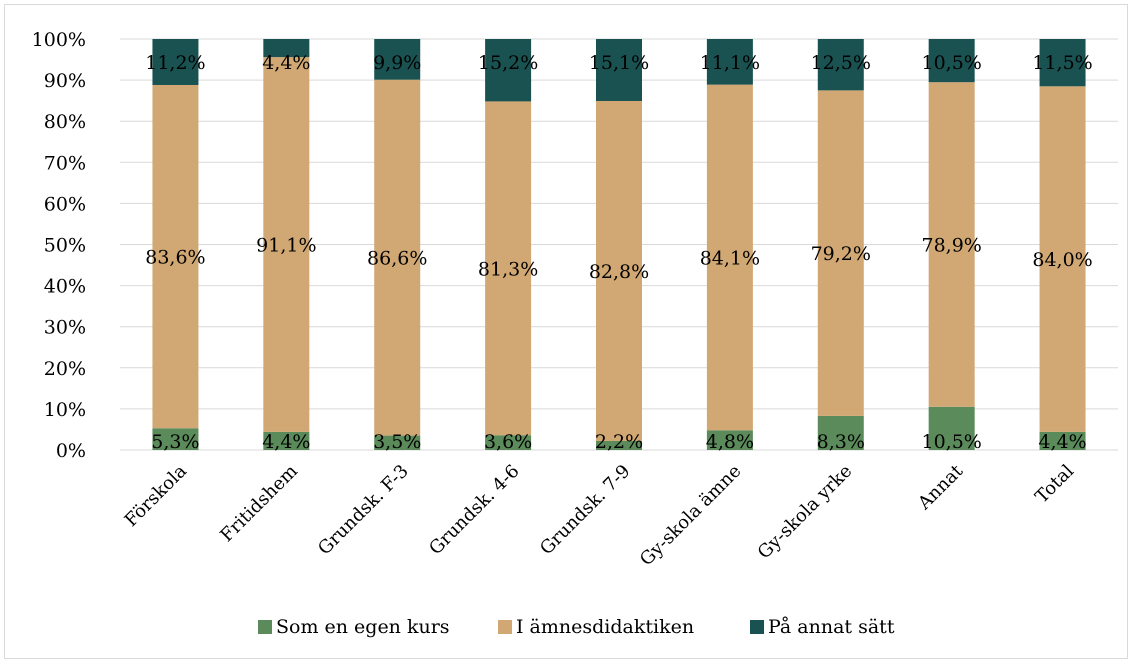 The image size is (1134, 664). What do you see at coordinates (841, 442) in the screenshot?
I see `data-label: 8,3%` at bounding box center [841, 442].